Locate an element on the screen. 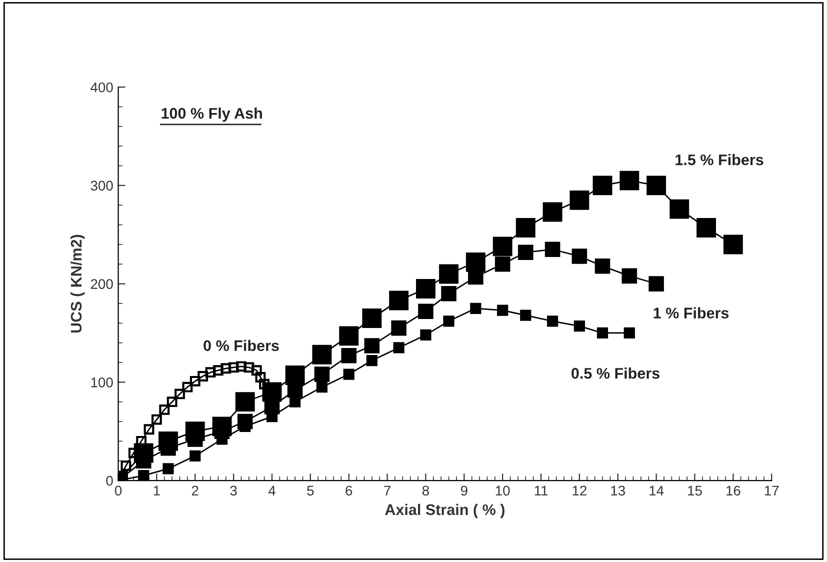 The width and height of the screenshot is (827, 562). series-label: 0 % Fibers is located at coordinates (241, 346).